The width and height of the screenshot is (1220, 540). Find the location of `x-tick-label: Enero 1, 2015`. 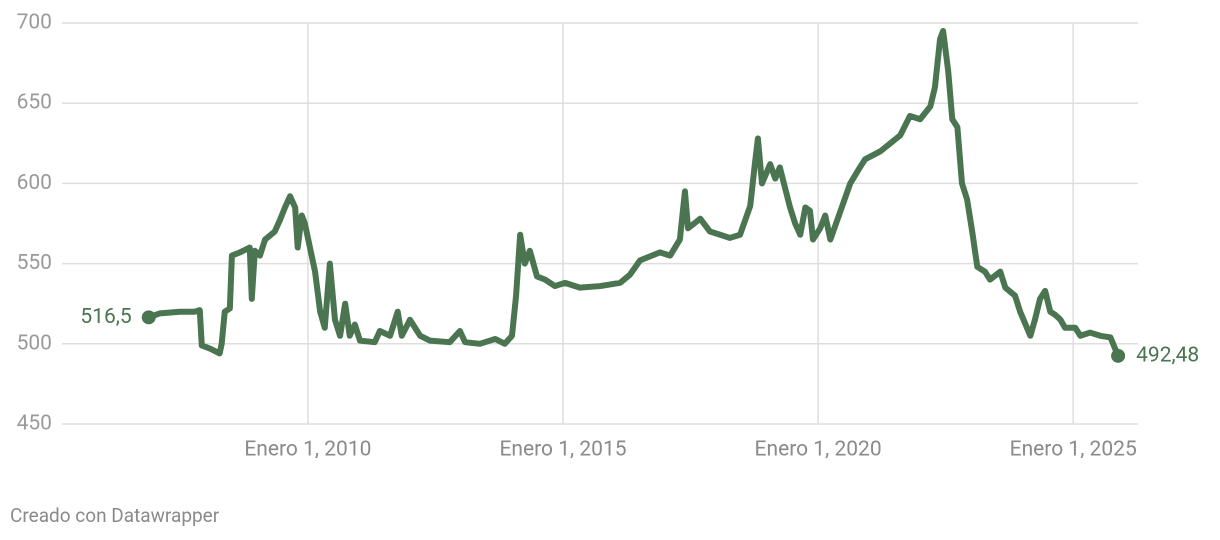

x-tick-label: Enero 1, 2015 is located at coordinates (562, 450).